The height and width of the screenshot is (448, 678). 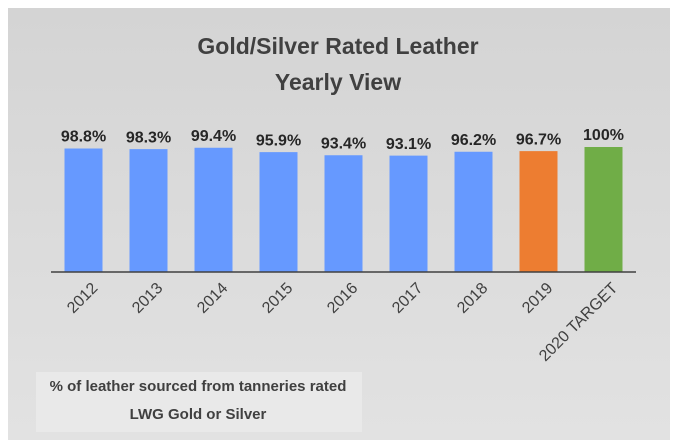 I want to click on data-label: 95.9%, so click(x=278, y=140).